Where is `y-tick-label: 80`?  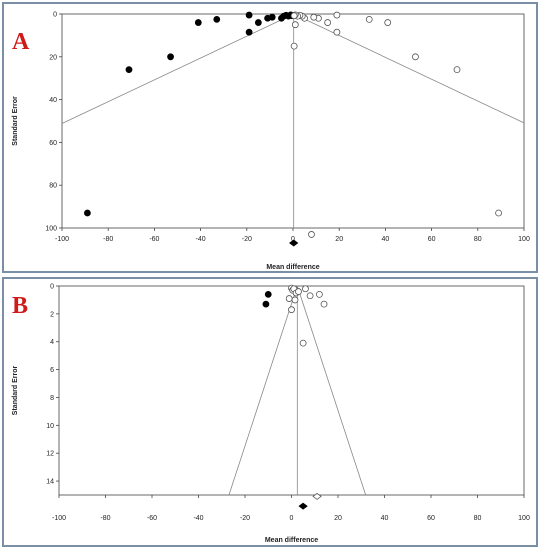
y-tick-label: 80 is located at coordinates (53, 186).